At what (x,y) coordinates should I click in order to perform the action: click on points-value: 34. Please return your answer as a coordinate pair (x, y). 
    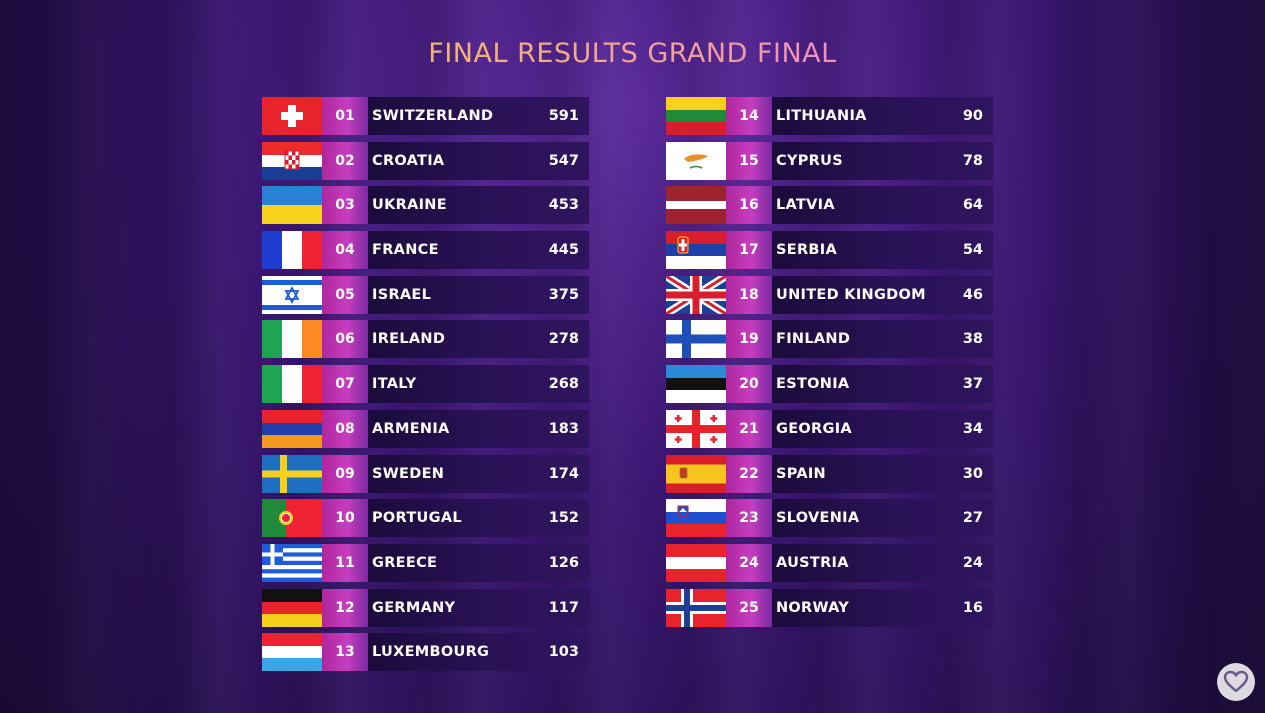
    Looking at the image, I should click on (972, 428).